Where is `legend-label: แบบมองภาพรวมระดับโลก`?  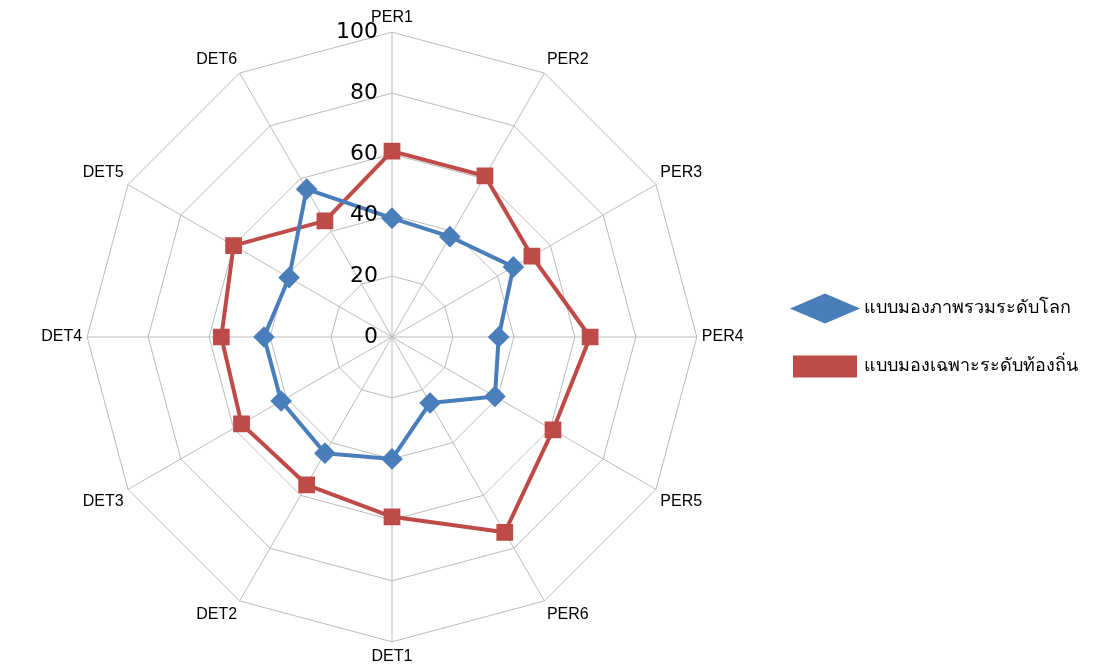
legend-label: แบบมองภาพรวมระดับโลก is located at coordinates (967, 307).